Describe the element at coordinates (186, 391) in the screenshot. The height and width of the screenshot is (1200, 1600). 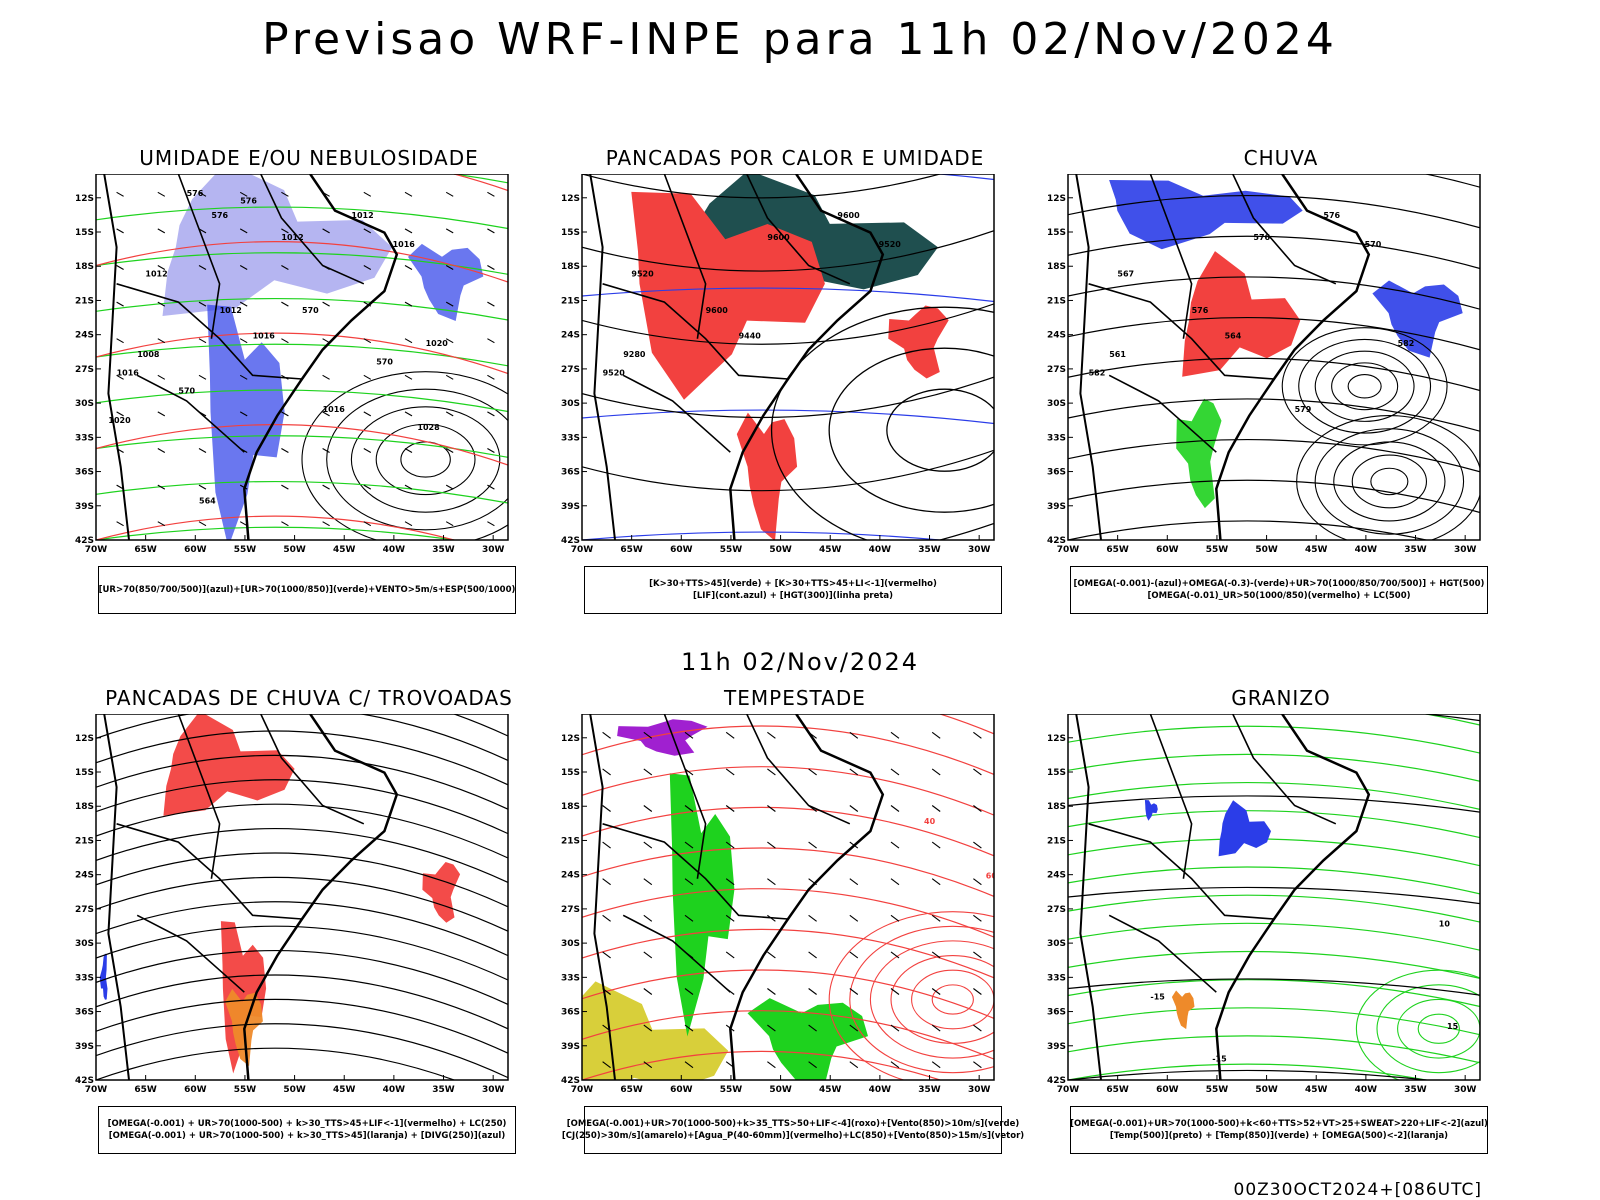
I see `contour-label: 570` at that location.